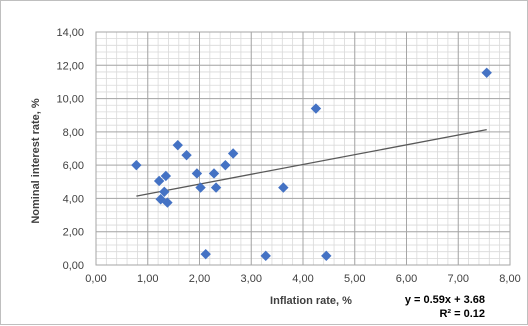 The height and width of the screenshot is (326, 528). What do you see at coordinates (311, 301) in the screenshot?
I see `x-axis-title: Inflation rate, %` at bounding box center [311, 301].